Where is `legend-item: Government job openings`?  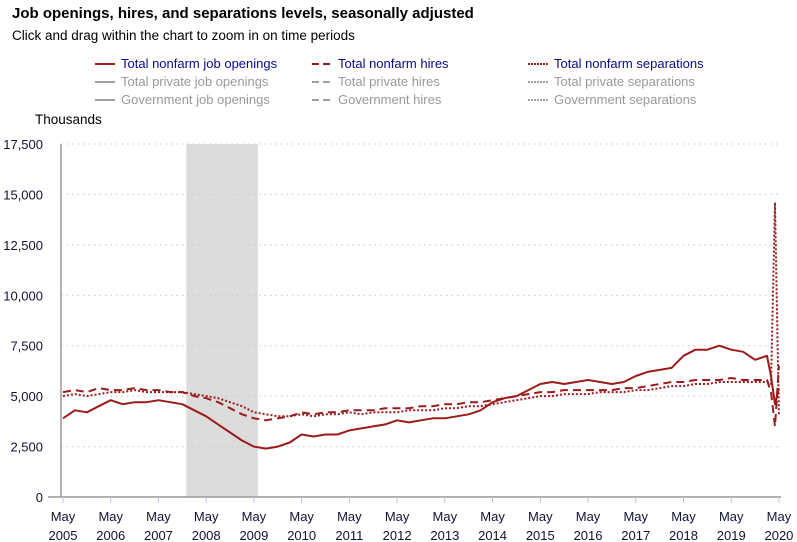
legend-item: Government job openings is located at coordinates (182, 99).